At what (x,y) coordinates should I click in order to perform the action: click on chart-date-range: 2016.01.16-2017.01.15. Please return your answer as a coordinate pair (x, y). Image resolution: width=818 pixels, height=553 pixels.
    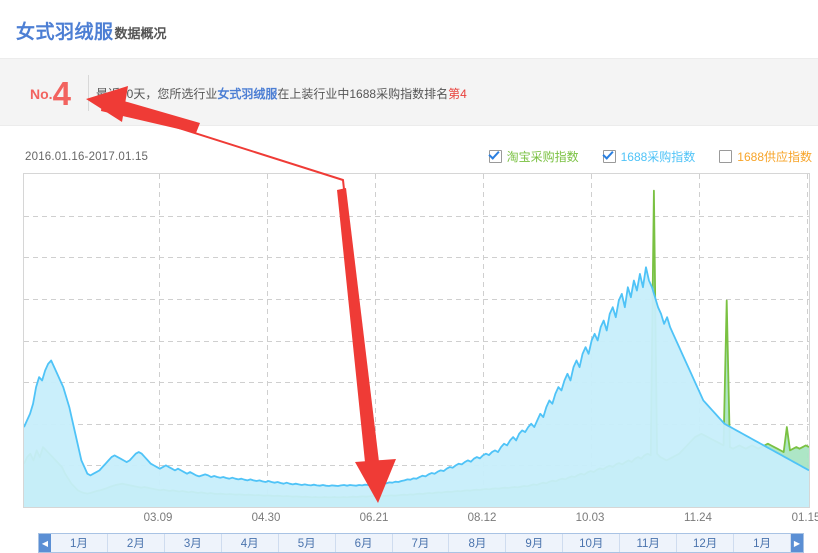
    Looking at the image, I should click on (87, 157).